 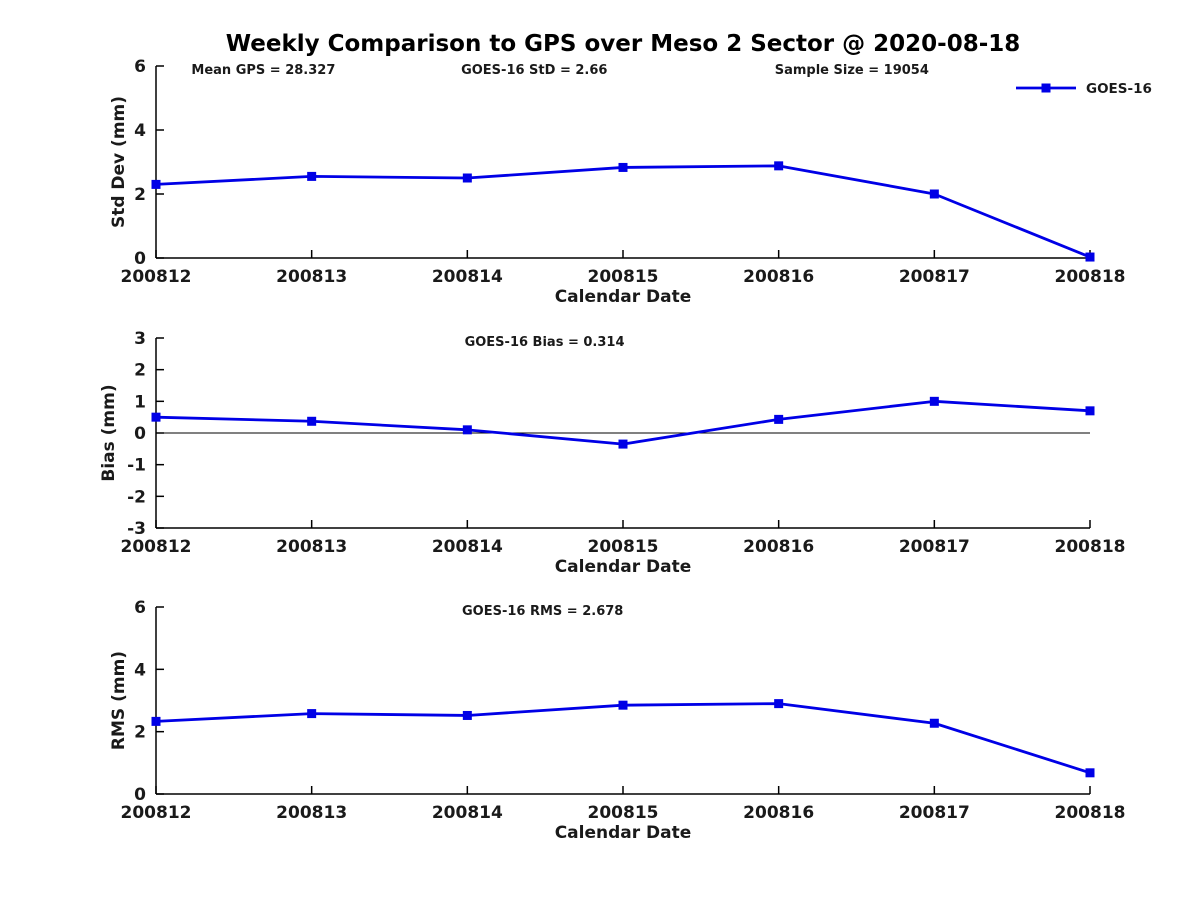 What do you see at coordinates (140, 339) in the screenshot?
I see `y-tick-label: 3` at bounding box center [140, 339].